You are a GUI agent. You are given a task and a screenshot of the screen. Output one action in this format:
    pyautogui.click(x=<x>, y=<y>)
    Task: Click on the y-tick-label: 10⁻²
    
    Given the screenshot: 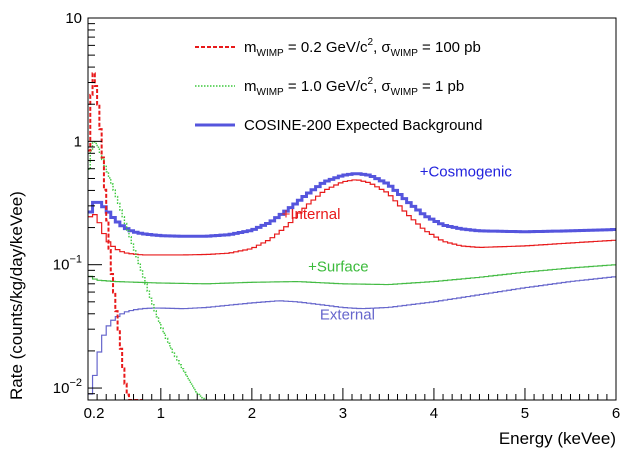 What is the action you would take?
    pyautogui.click(x=67, y=387)
    